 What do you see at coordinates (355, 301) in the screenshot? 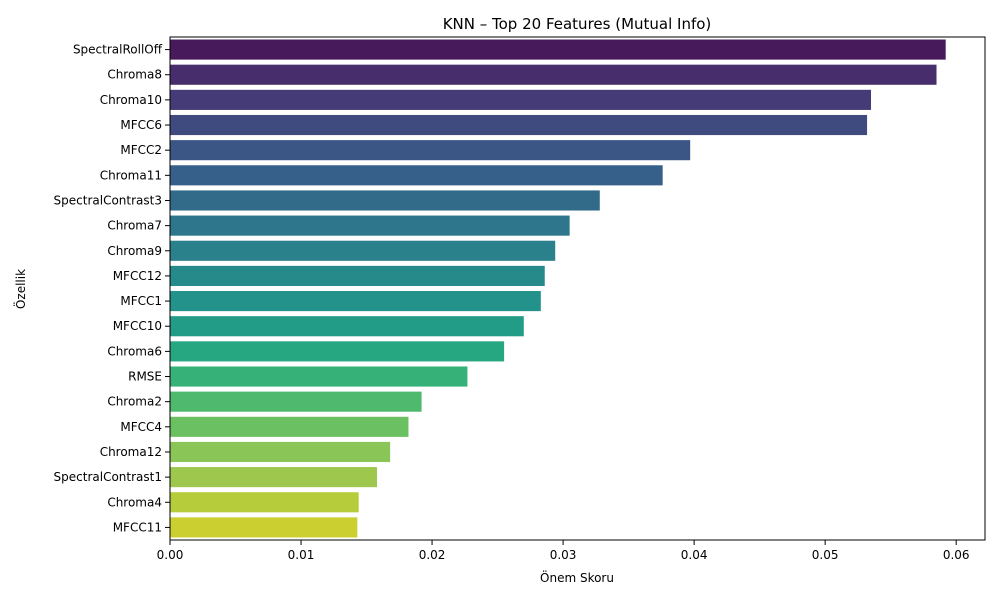
I see `bar-MFCC1` at bounding box center [355, 301].